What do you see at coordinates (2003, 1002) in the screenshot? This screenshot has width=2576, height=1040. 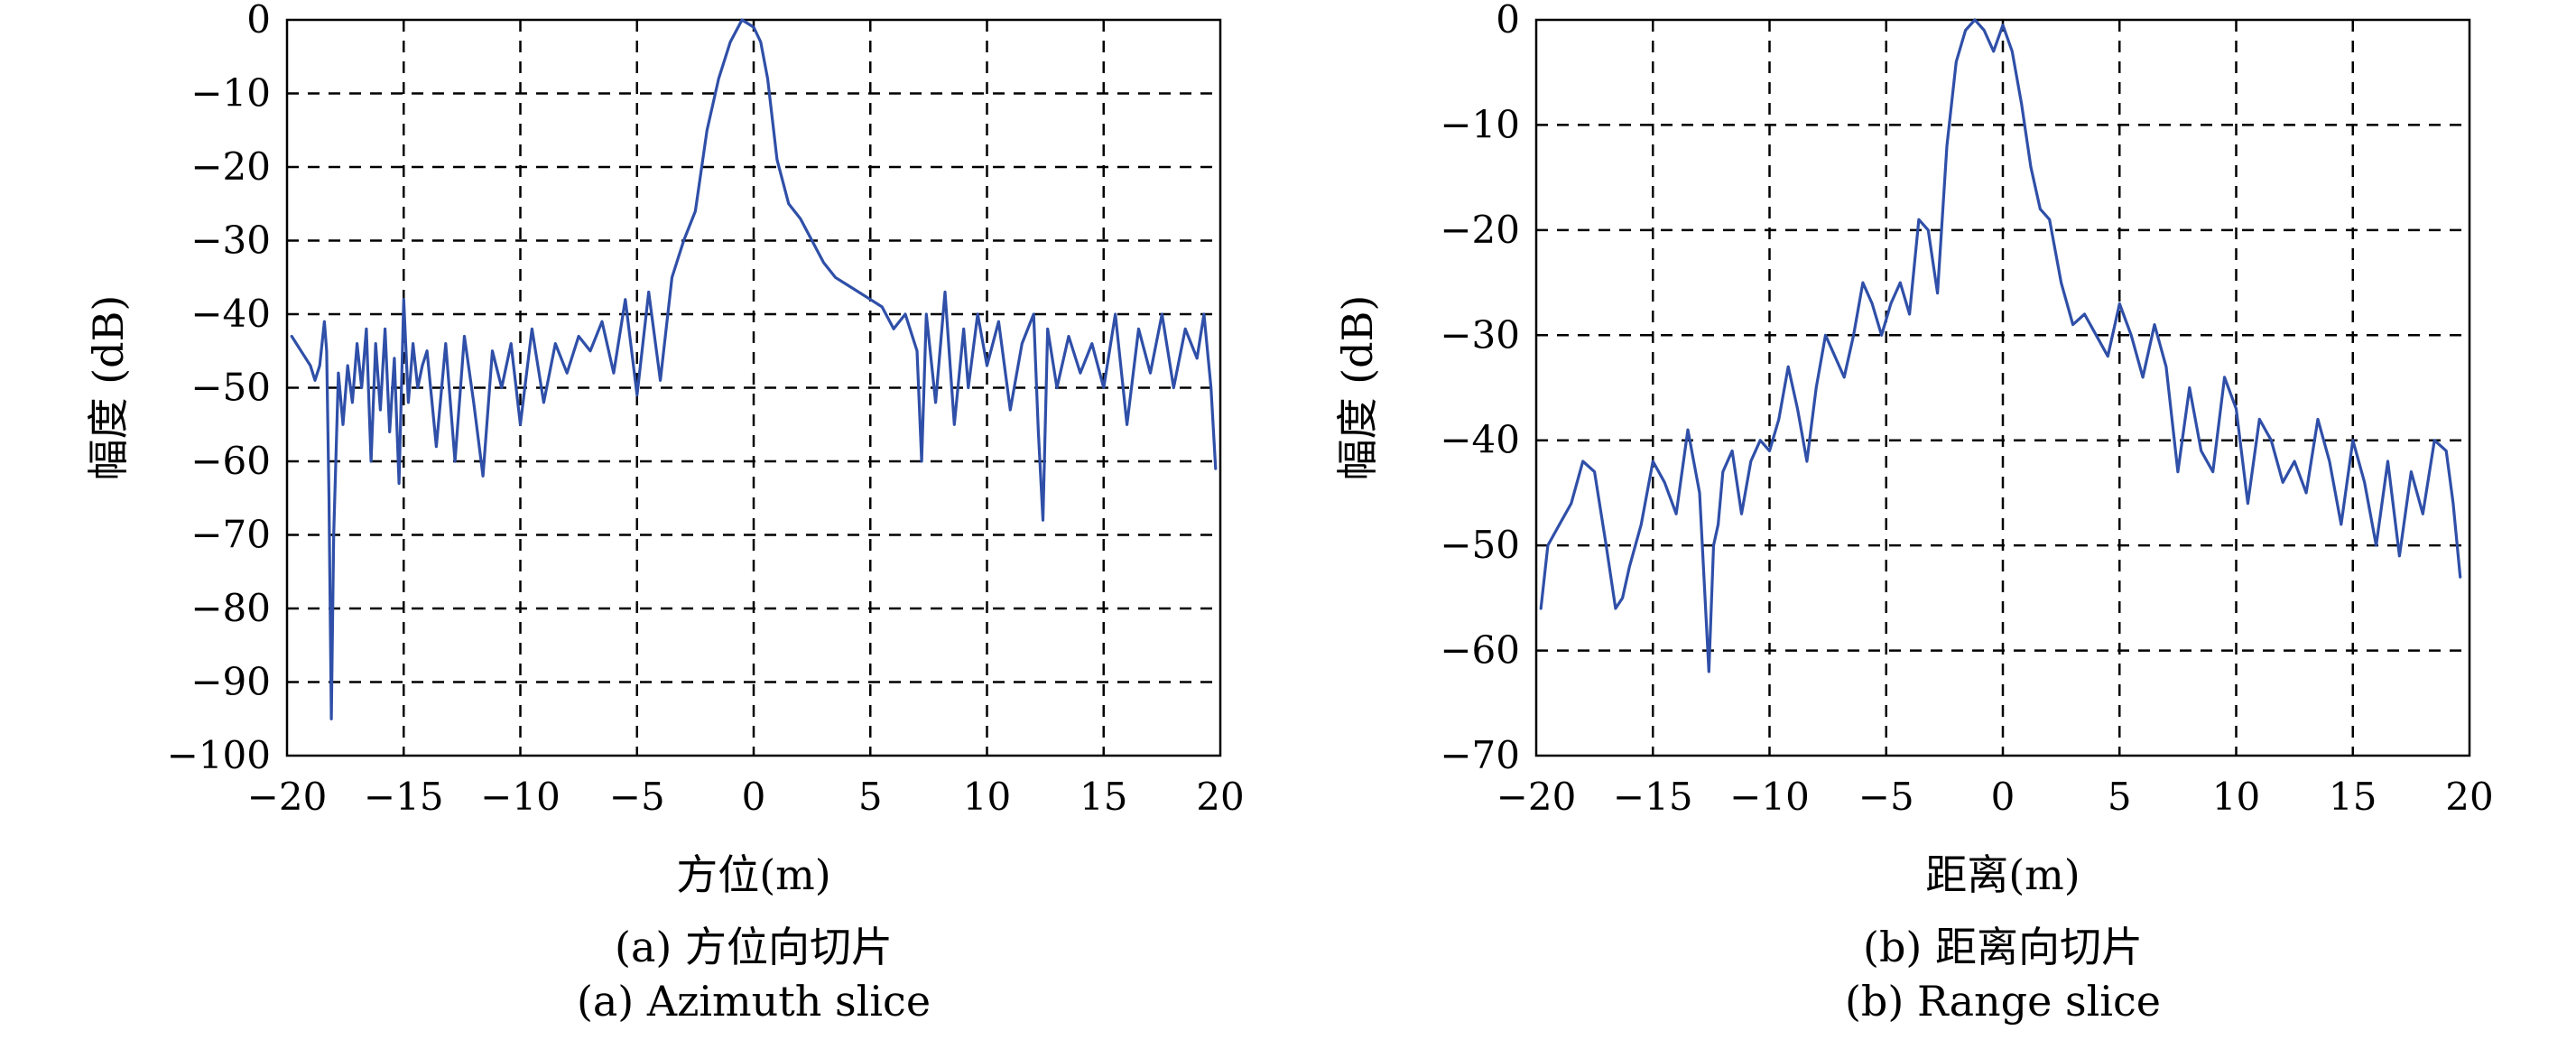 I see `caption-english: (b) Range slice` at bounding box center [2003, 1002].